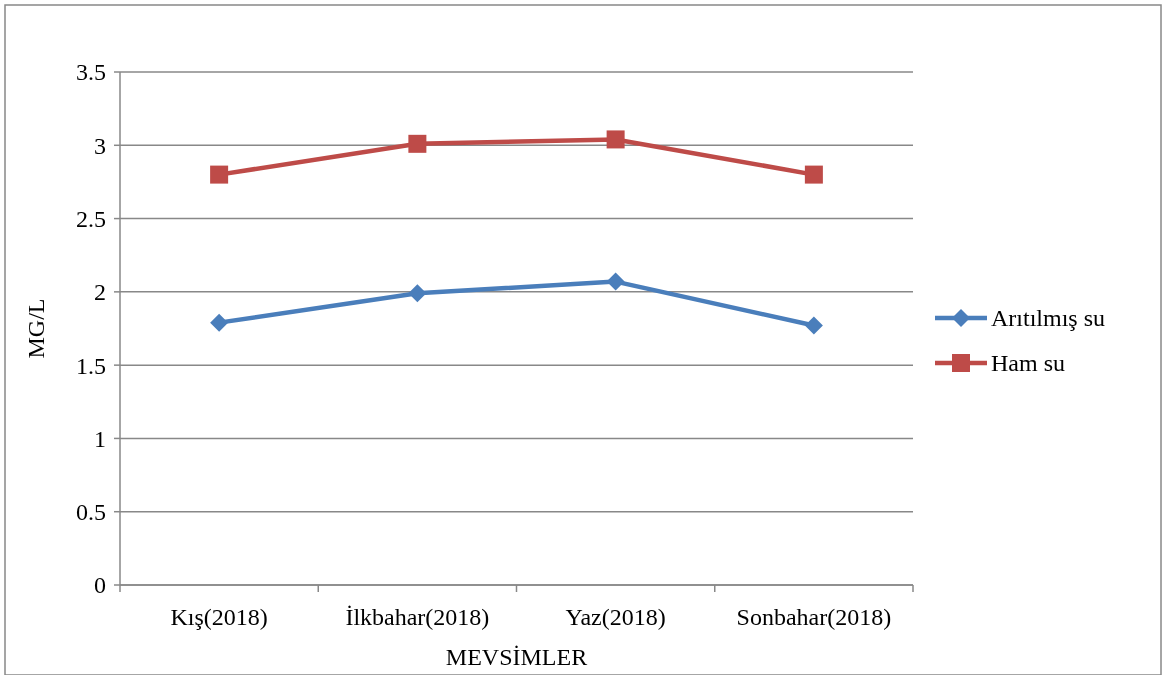 This screenshot has height=675, width=1166. I want to click on y-tick-label: 0.5, so click(91, 512).